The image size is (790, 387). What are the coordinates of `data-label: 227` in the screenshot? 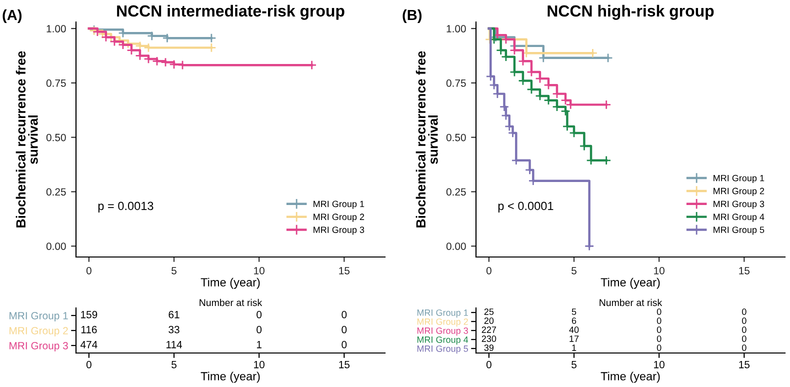 It's located at (489, 329).